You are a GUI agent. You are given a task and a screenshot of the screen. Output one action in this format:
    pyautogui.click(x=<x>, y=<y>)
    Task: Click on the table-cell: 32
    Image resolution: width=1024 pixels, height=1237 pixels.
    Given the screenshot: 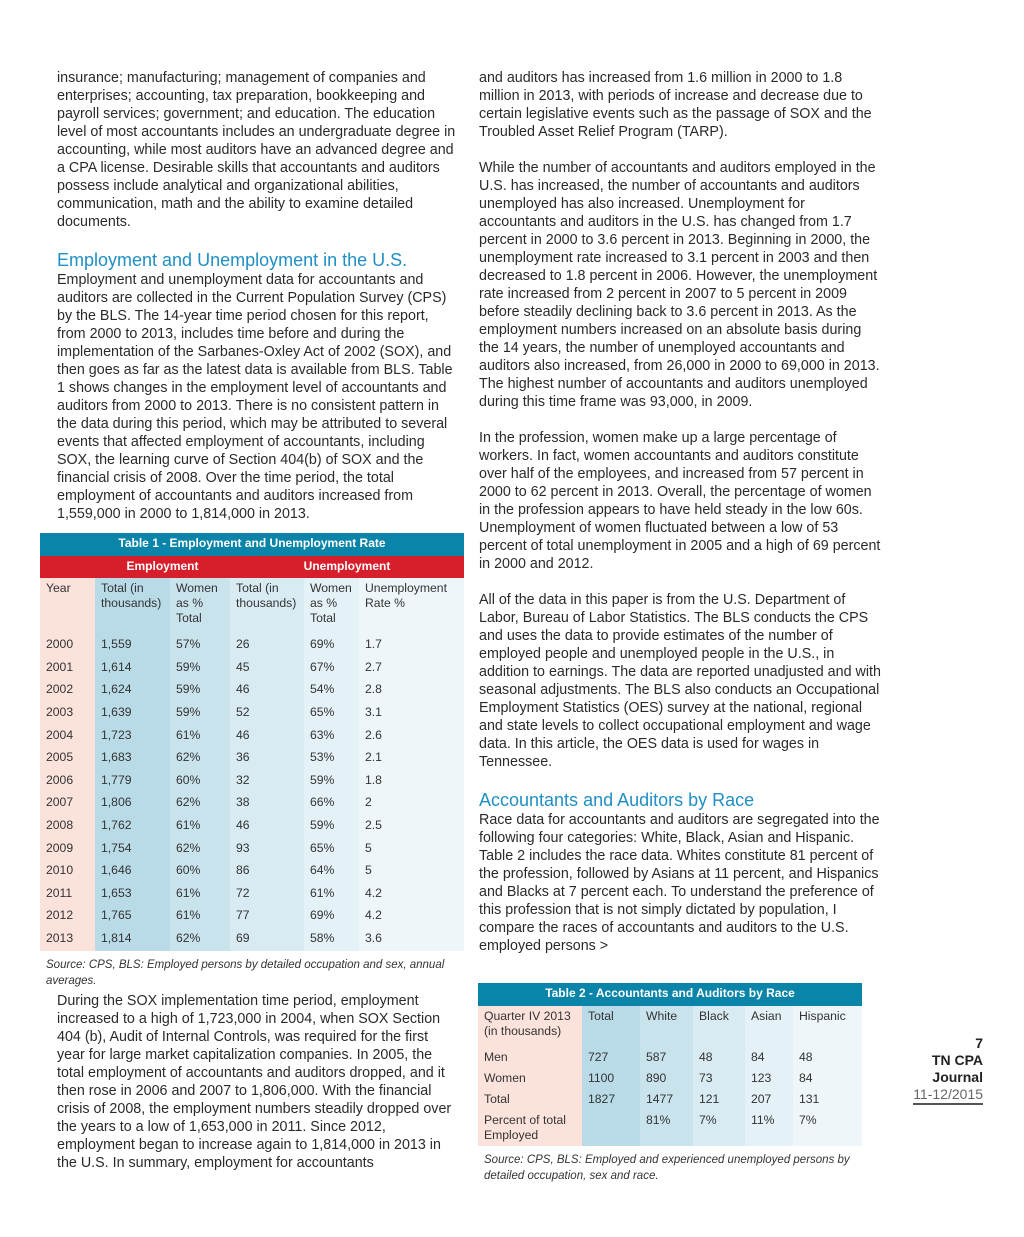 What is the action you would take?
    pyautogui.click(x=267, y=781)
    